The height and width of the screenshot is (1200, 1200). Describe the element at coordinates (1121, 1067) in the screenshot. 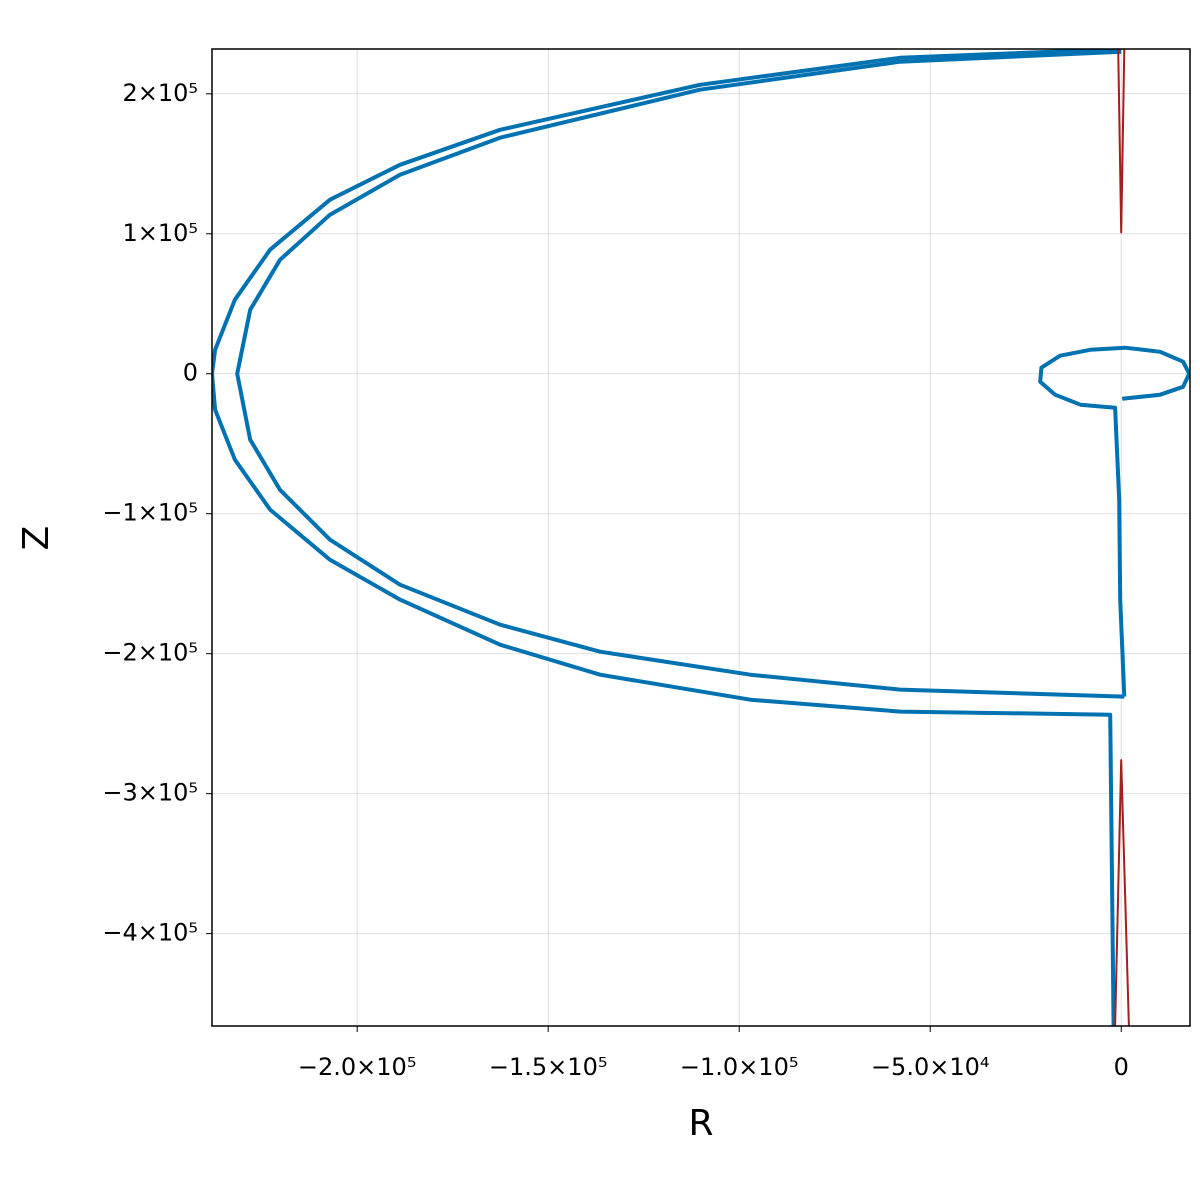

I see `x-tick-label: 0` at that location.